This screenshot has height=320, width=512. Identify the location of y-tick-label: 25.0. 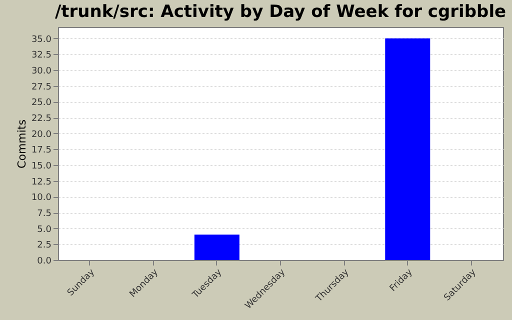
(41, 103).